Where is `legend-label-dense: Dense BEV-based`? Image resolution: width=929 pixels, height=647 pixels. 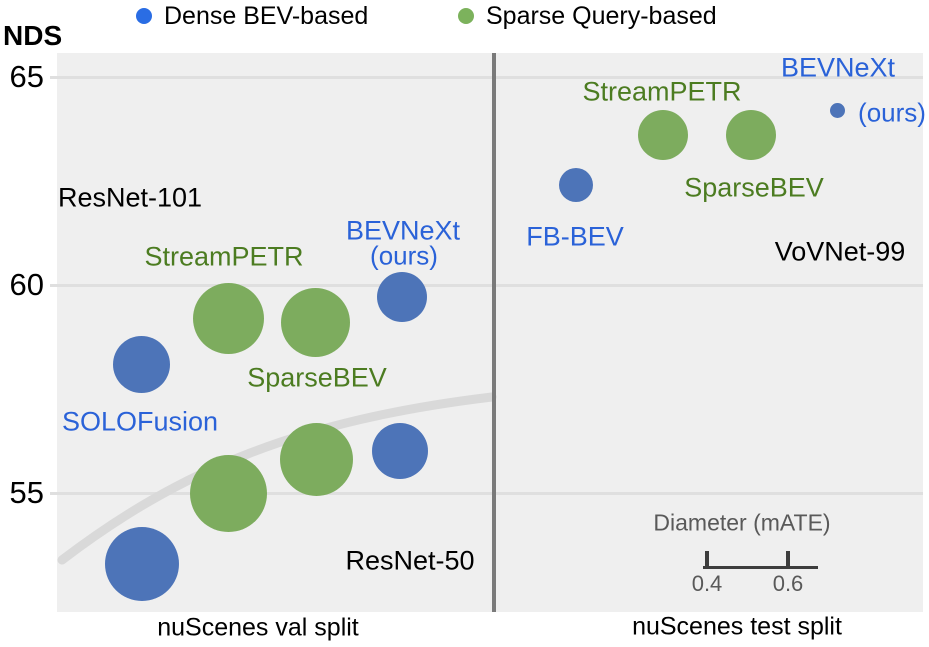 legend-label-dense: Dense BEV-based is located at coordinates (266, 15).